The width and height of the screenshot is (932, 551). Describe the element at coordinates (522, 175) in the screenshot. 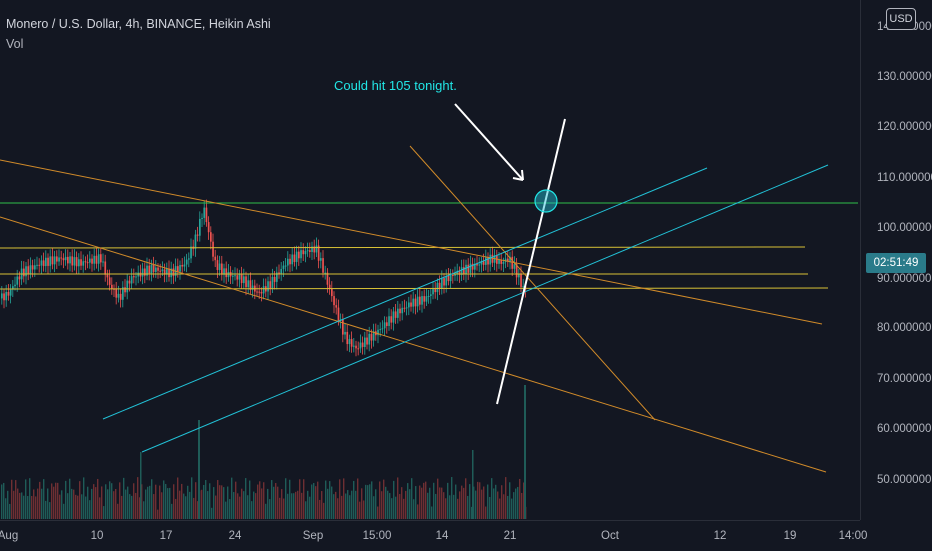

I see `arrow-head` at that location.